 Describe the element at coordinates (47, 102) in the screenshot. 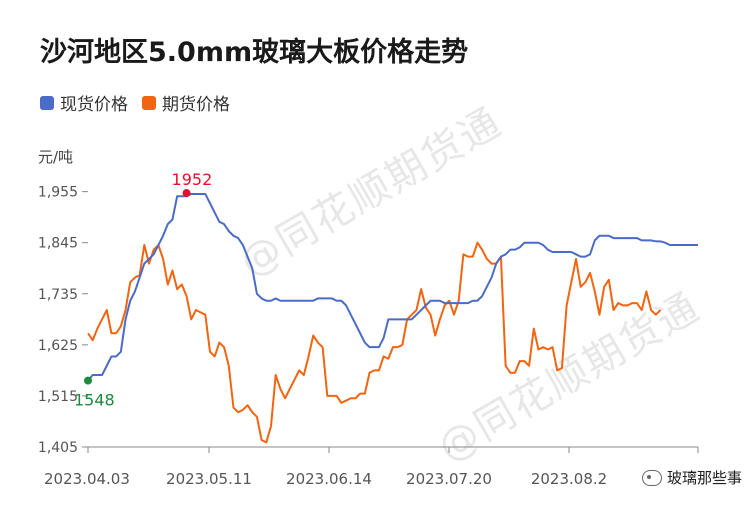

I see `legend-swatch-spot` at that location.